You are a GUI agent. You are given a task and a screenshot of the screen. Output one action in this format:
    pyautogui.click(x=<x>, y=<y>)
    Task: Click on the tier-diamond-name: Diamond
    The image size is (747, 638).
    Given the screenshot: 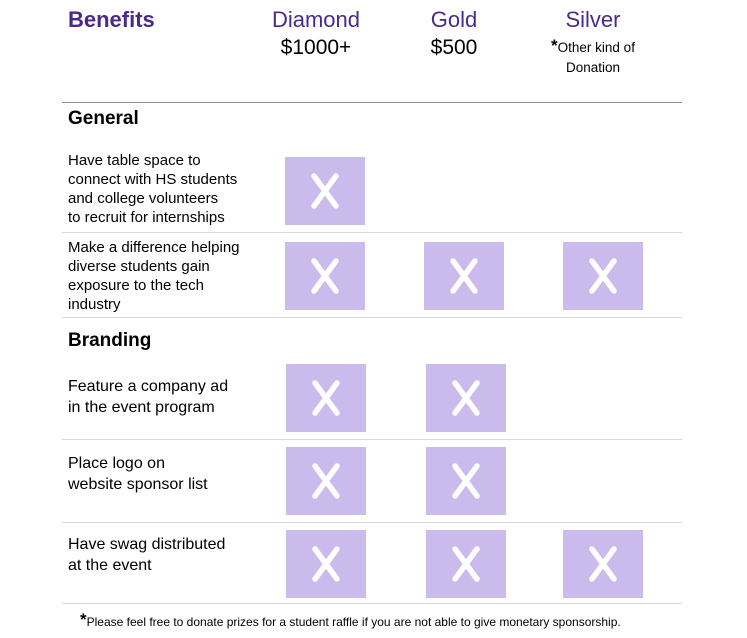 What is the action you would take?
    pyautogui.click(x=316, y=19)
    